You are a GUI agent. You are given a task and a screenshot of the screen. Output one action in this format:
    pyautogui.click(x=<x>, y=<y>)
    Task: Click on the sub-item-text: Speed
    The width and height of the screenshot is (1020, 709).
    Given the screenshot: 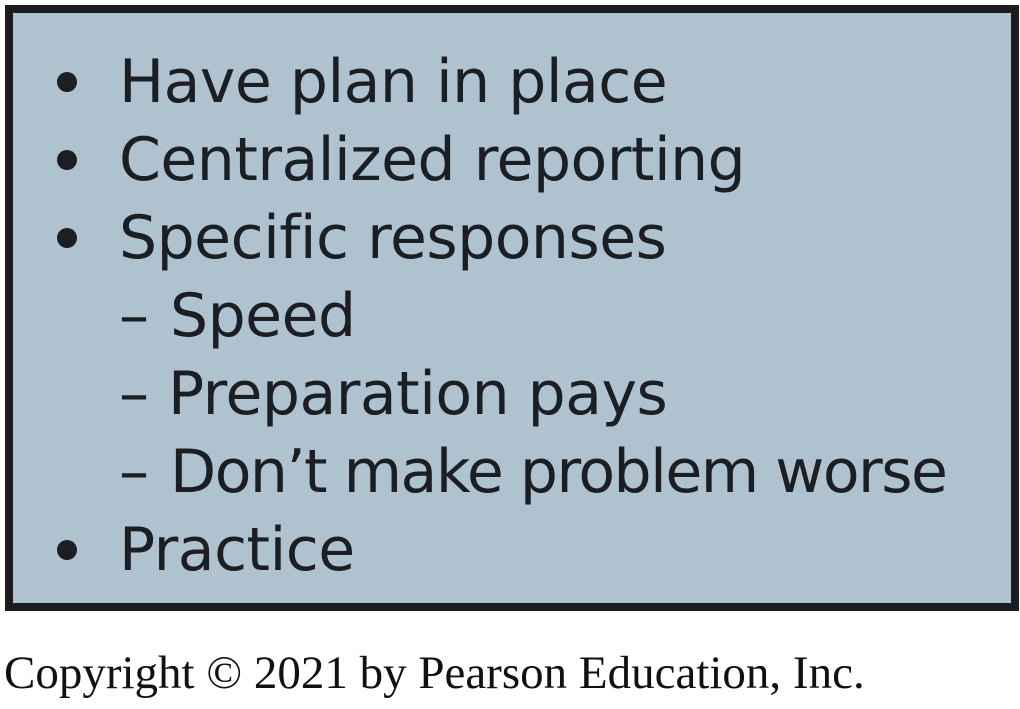 What is the action you would take?
    pyautogui.click(x=263, y=316)
    